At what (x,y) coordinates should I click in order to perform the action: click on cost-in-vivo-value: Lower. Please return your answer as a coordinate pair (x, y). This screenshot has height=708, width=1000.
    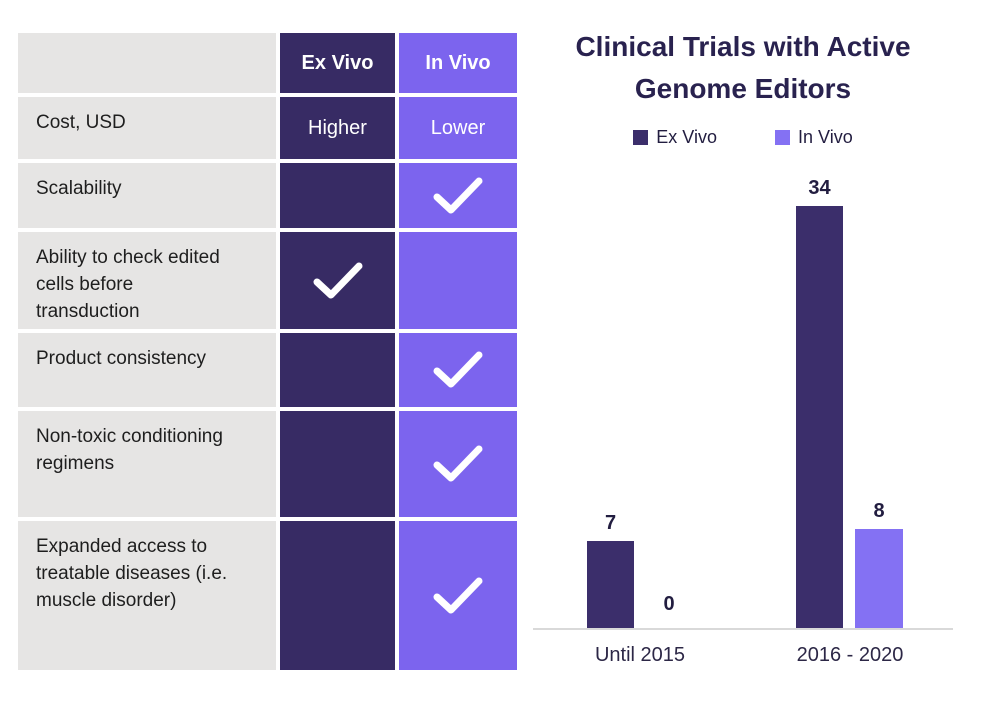
    Looking at the image, I should click on (458, 127).